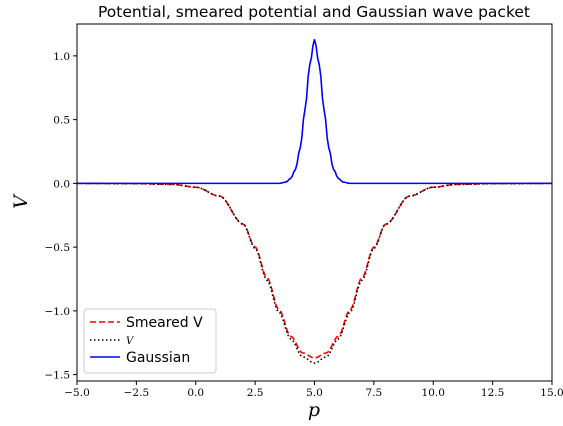 Image resolution: width=563 pixels, height=426 pixels. Describe the element at coordinates (137, 393) in the screenshot. I see `x-tick-label: −2.5` at that location.